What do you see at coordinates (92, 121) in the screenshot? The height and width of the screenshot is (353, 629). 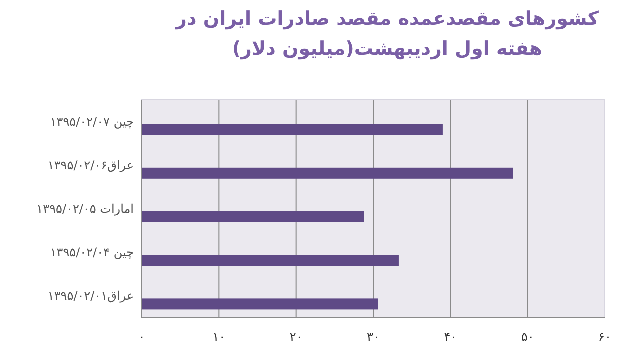 I see `y-tick-label: چین ۱۳۹۵/۰۲/۰۷` at bounding box center [92, 121].